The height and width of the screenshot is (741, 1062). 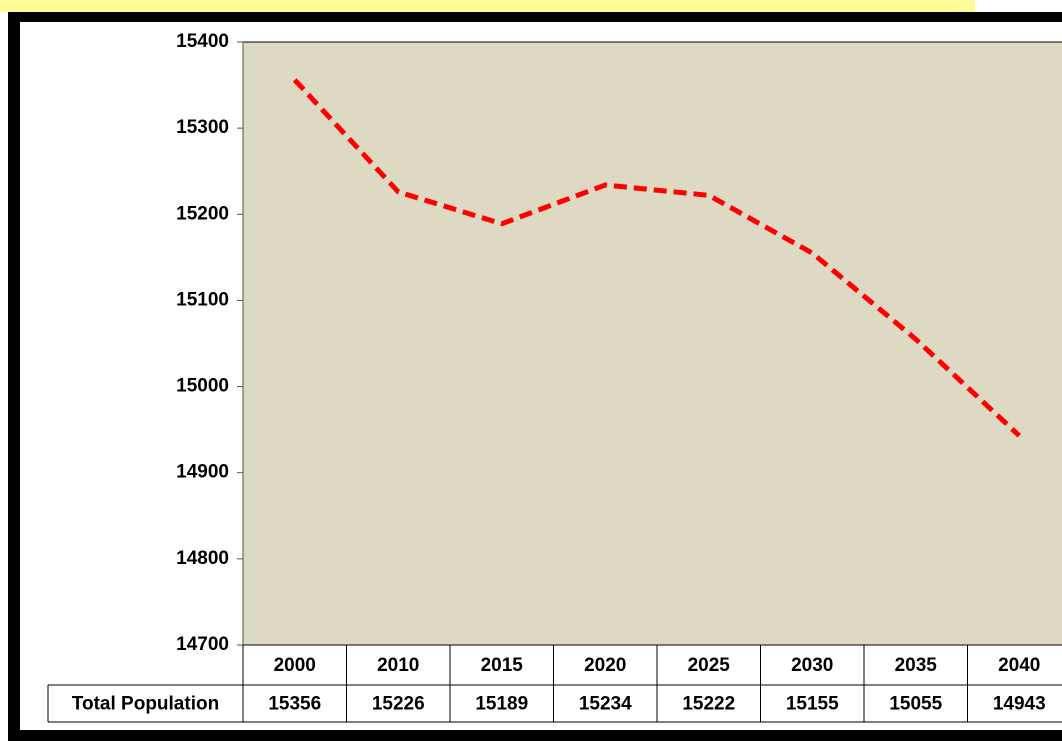 What do you see at coordinates (145, 704) in the screenshot?
I see `series-name: Total Population` at bounding box center [145, 704].